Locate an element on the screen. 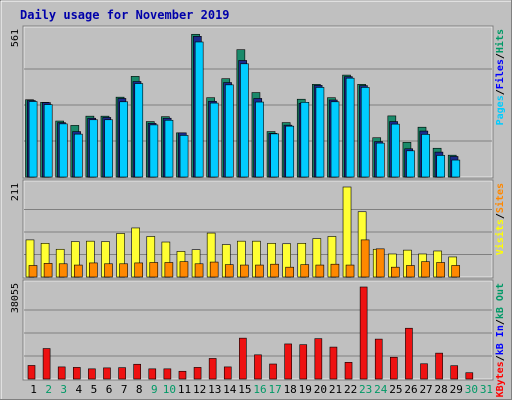 This screenshot has width=512, height=400. x-tick-label-23: 23 is located at coordinates (365, 389).